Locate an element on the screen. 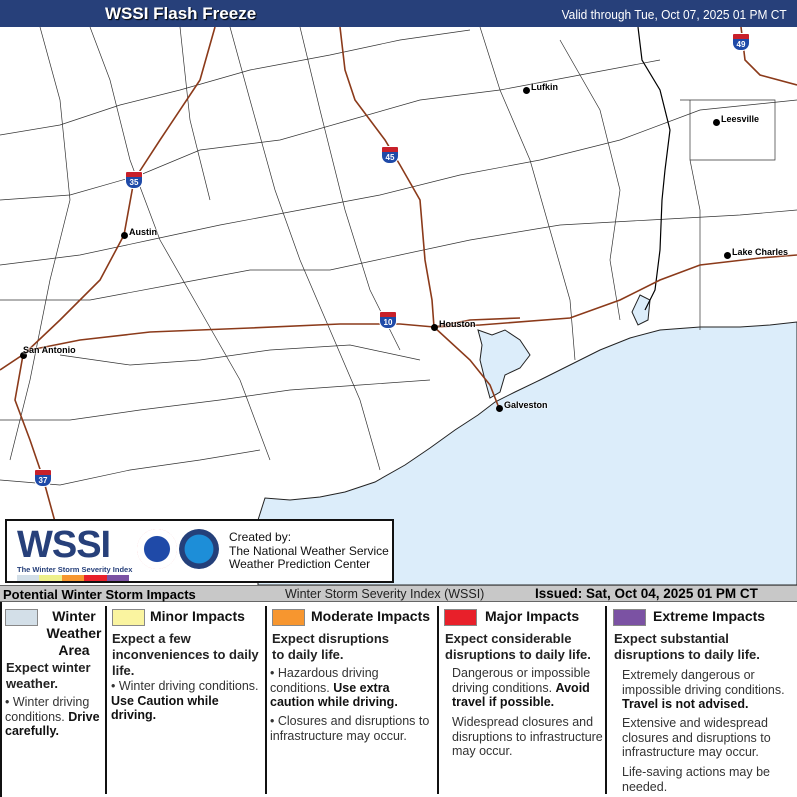 This screenshot has height=797, width=797. impacts-heading: Potential Winter Storm Impacts is located at coordinates (99, 594).